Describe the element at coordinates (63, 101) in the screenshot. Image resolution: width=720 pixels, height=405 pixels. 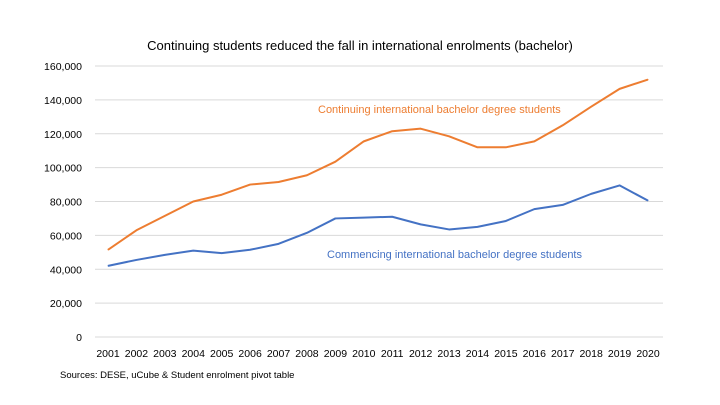
I see `y-tick-label: 140,000` at that location.